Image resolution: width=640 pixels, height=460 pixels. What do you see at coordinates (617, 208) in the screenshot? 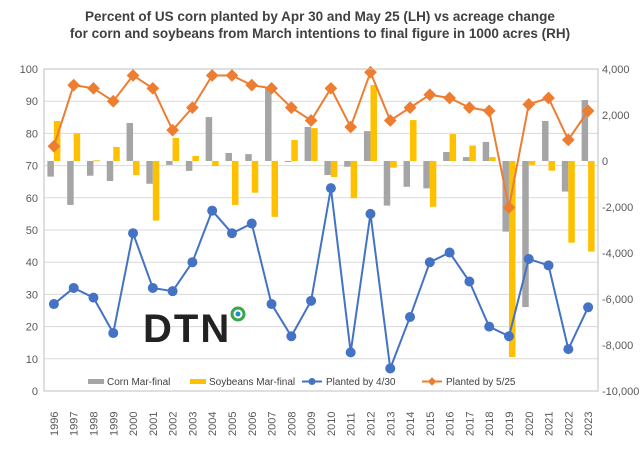
I see `right-axis-tick-label: -2,000` at bounding box center [617, 208].